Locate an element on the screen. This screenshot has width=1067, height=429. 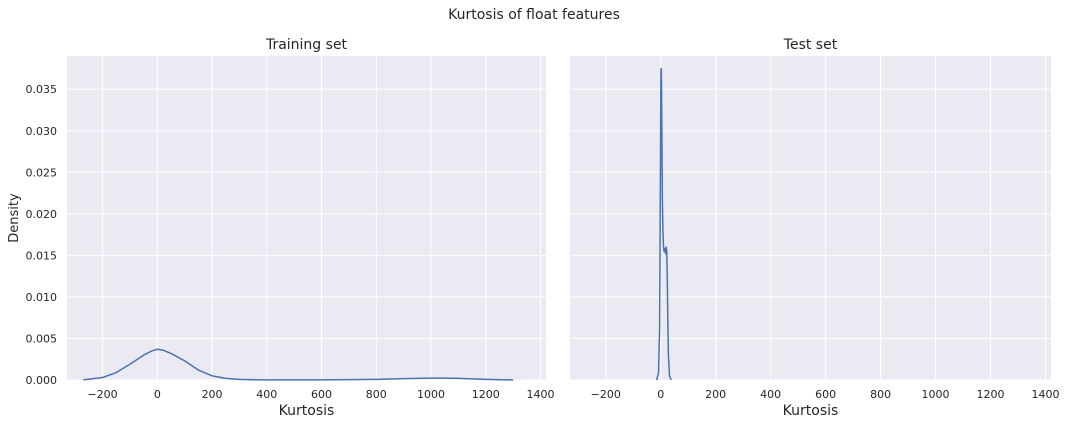
training-y-tick-label: 0.010 is located at coordinates (42, 297).